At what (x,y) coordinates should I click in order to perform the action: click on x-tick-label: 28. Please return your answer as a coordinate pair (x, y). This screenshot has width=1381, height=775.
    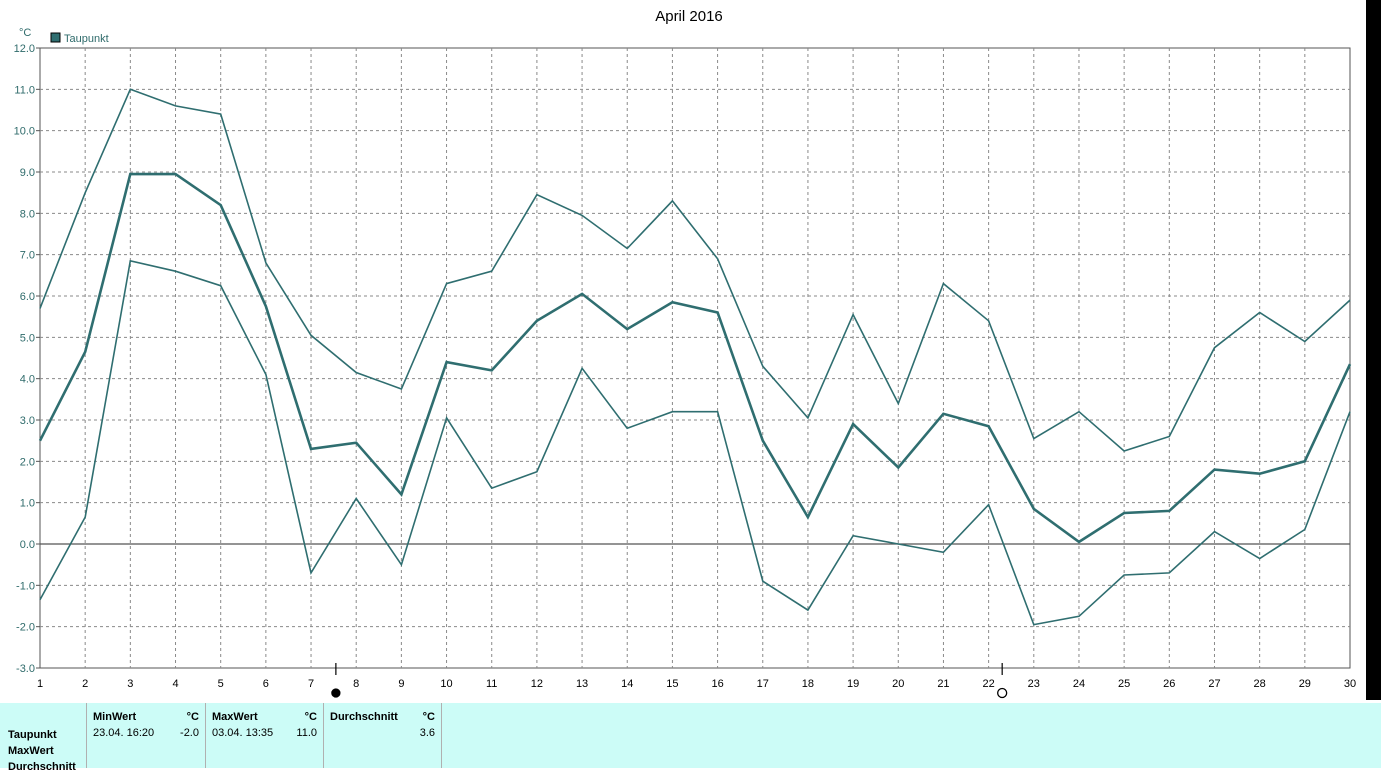
    Looking at the image, I should click on (1260, 684).